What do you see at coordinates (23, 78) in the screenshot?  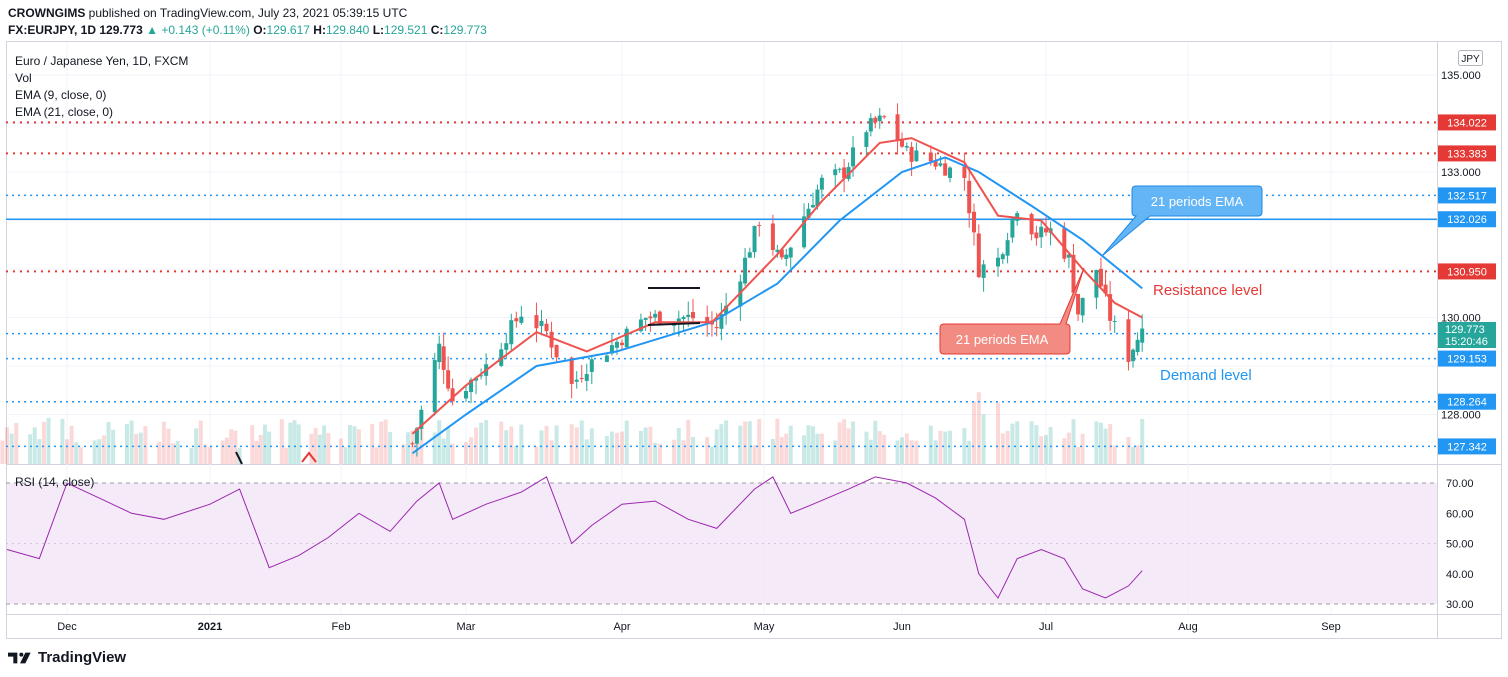 I see `legend-vol: Vol` at bounding box center [23, 78].